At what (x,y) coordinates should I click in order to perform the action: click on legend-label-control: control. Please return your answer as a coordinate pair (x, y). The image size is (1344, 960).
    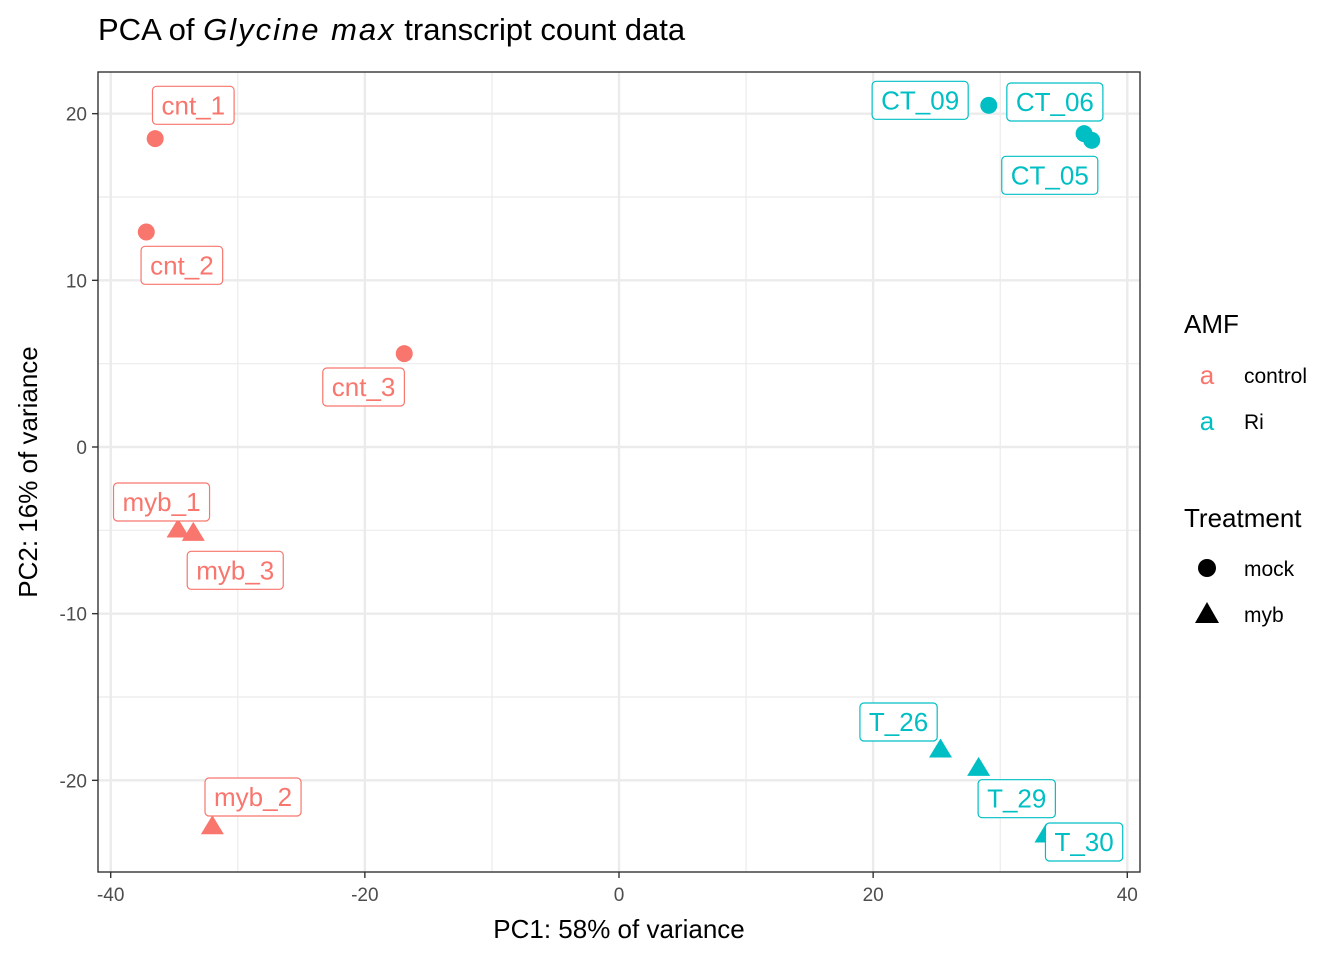
    Looking at the image, I should click on (1275, 376).